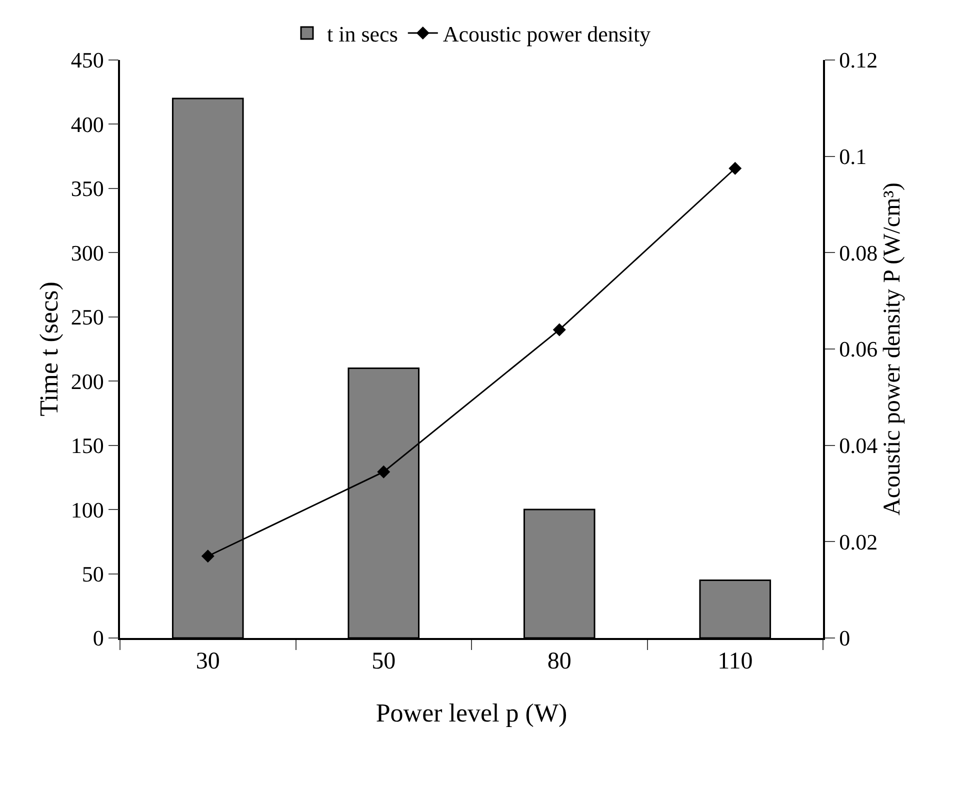  I want to click on y2-tick-label: 0.1, so click(853, 157).